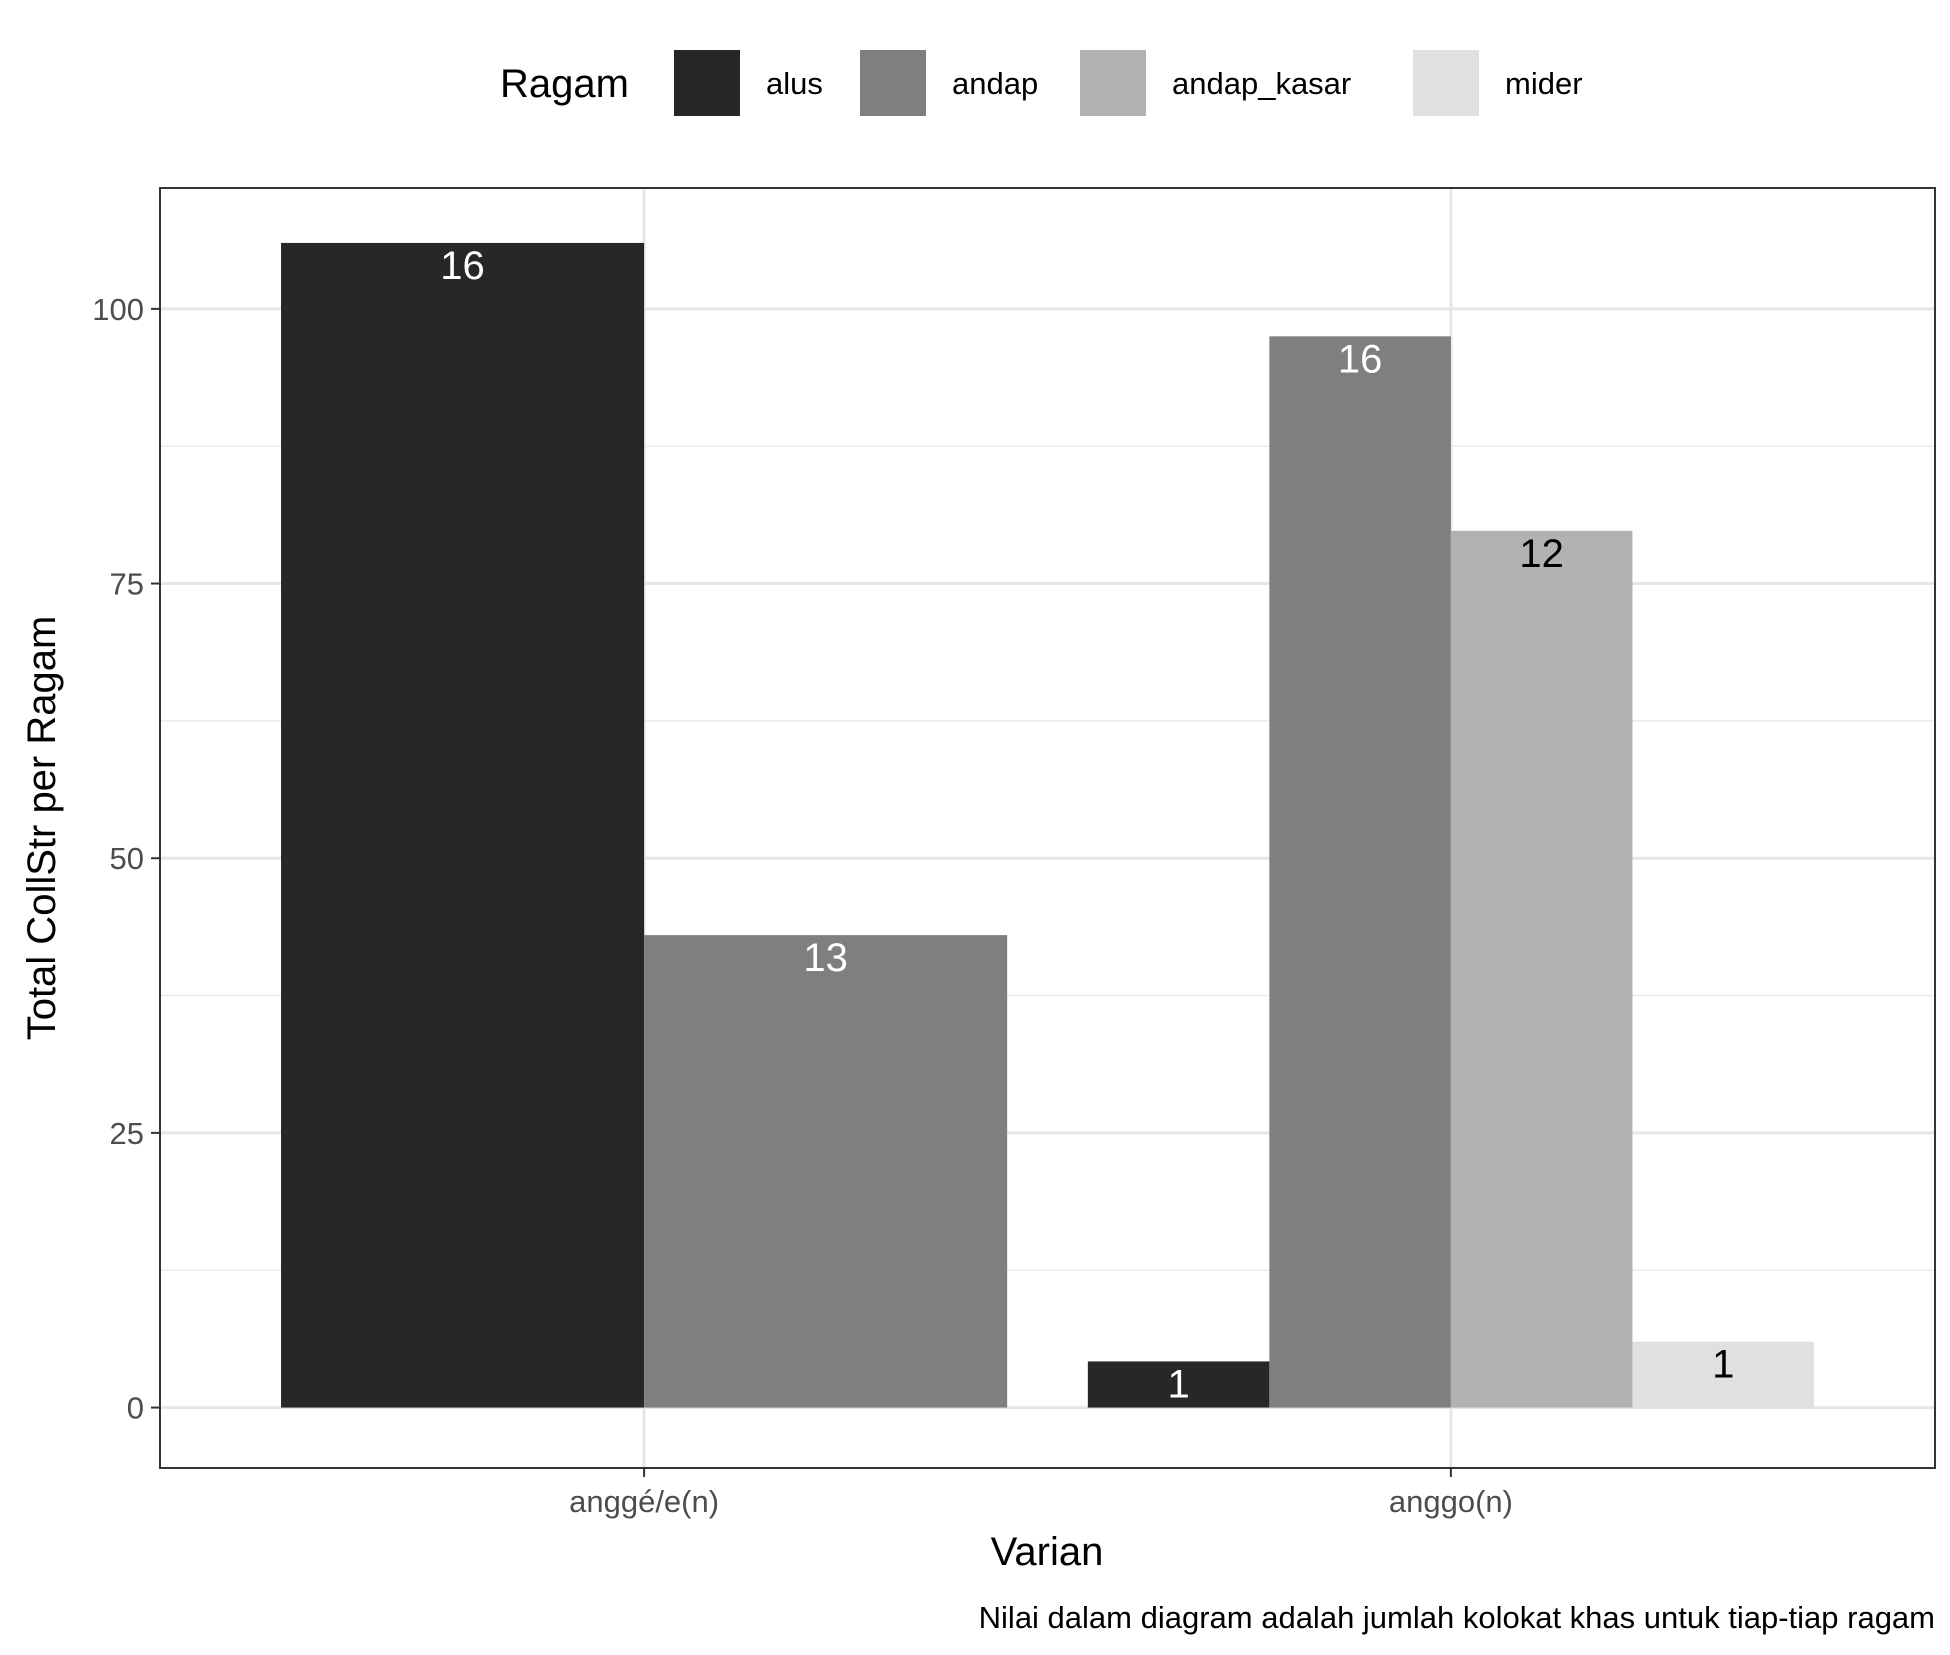 The width and height of the screenshot is (1950, 1655). What do you see at coordinates (135, 1408) in the screenshot?
I see `y-tick-label: 0` at bounding box center [135, 1408].